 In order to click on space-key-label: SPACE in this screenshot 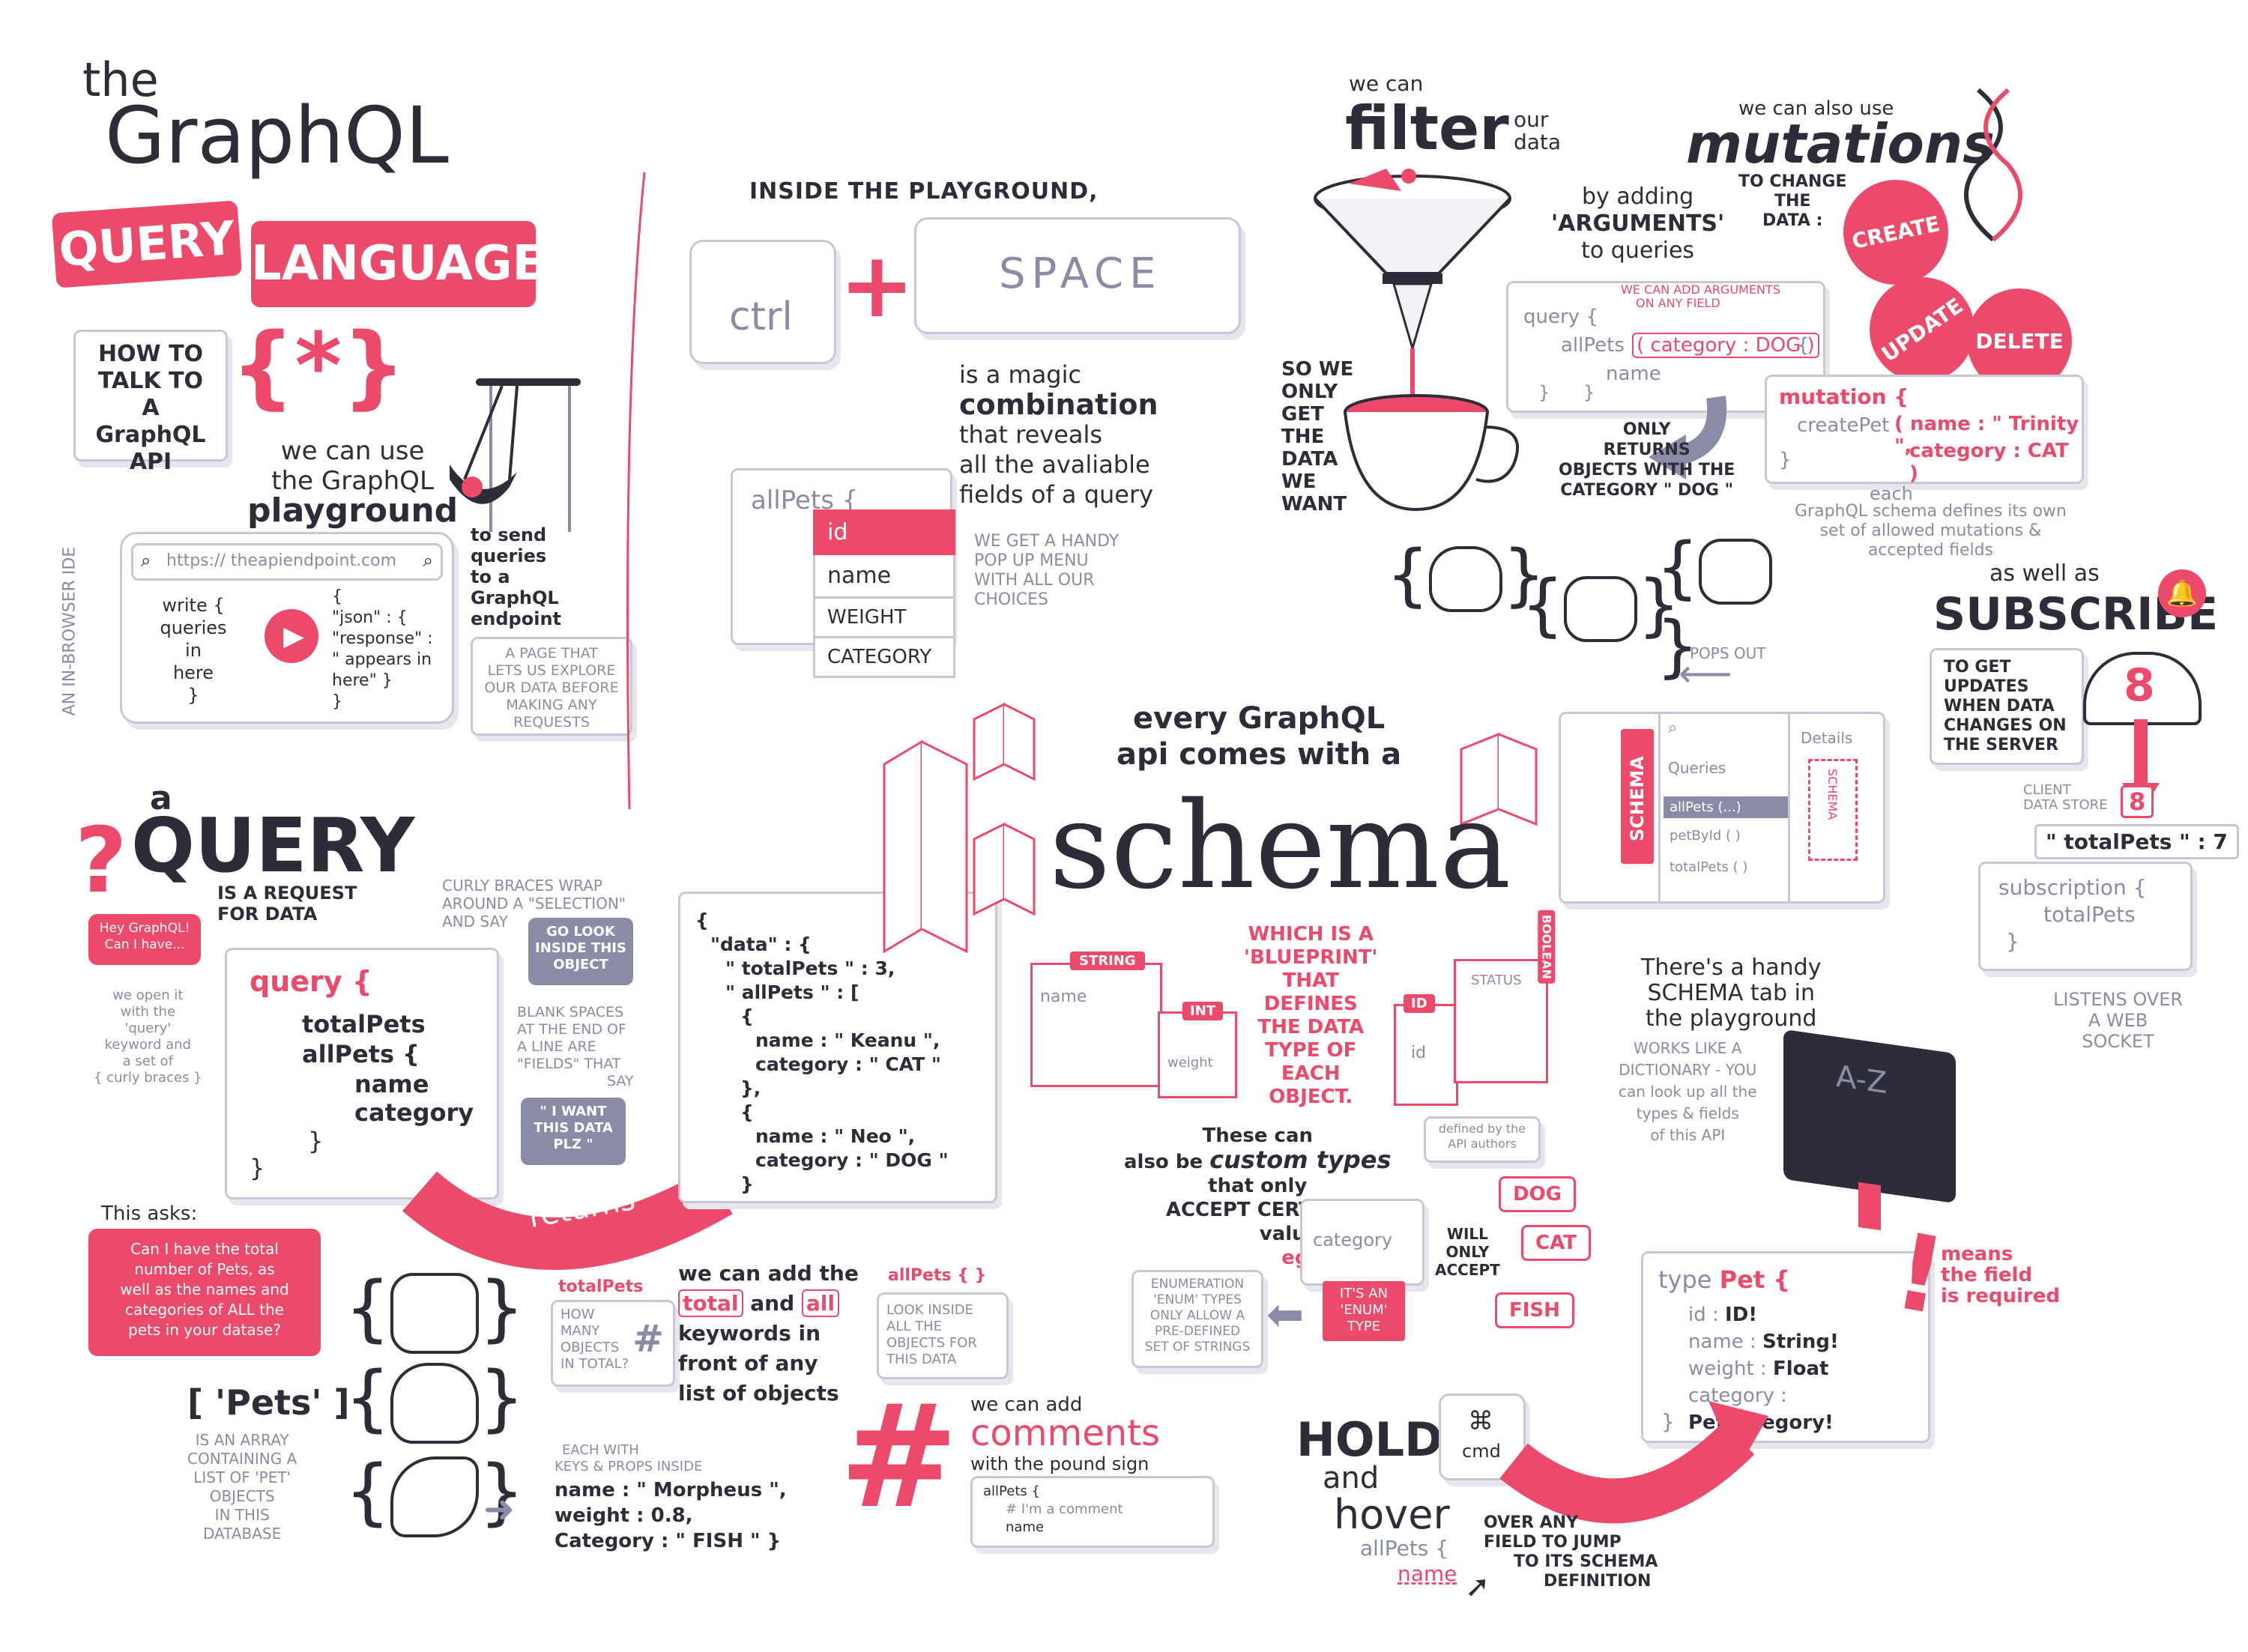, I will do `click(1080, 273)`.